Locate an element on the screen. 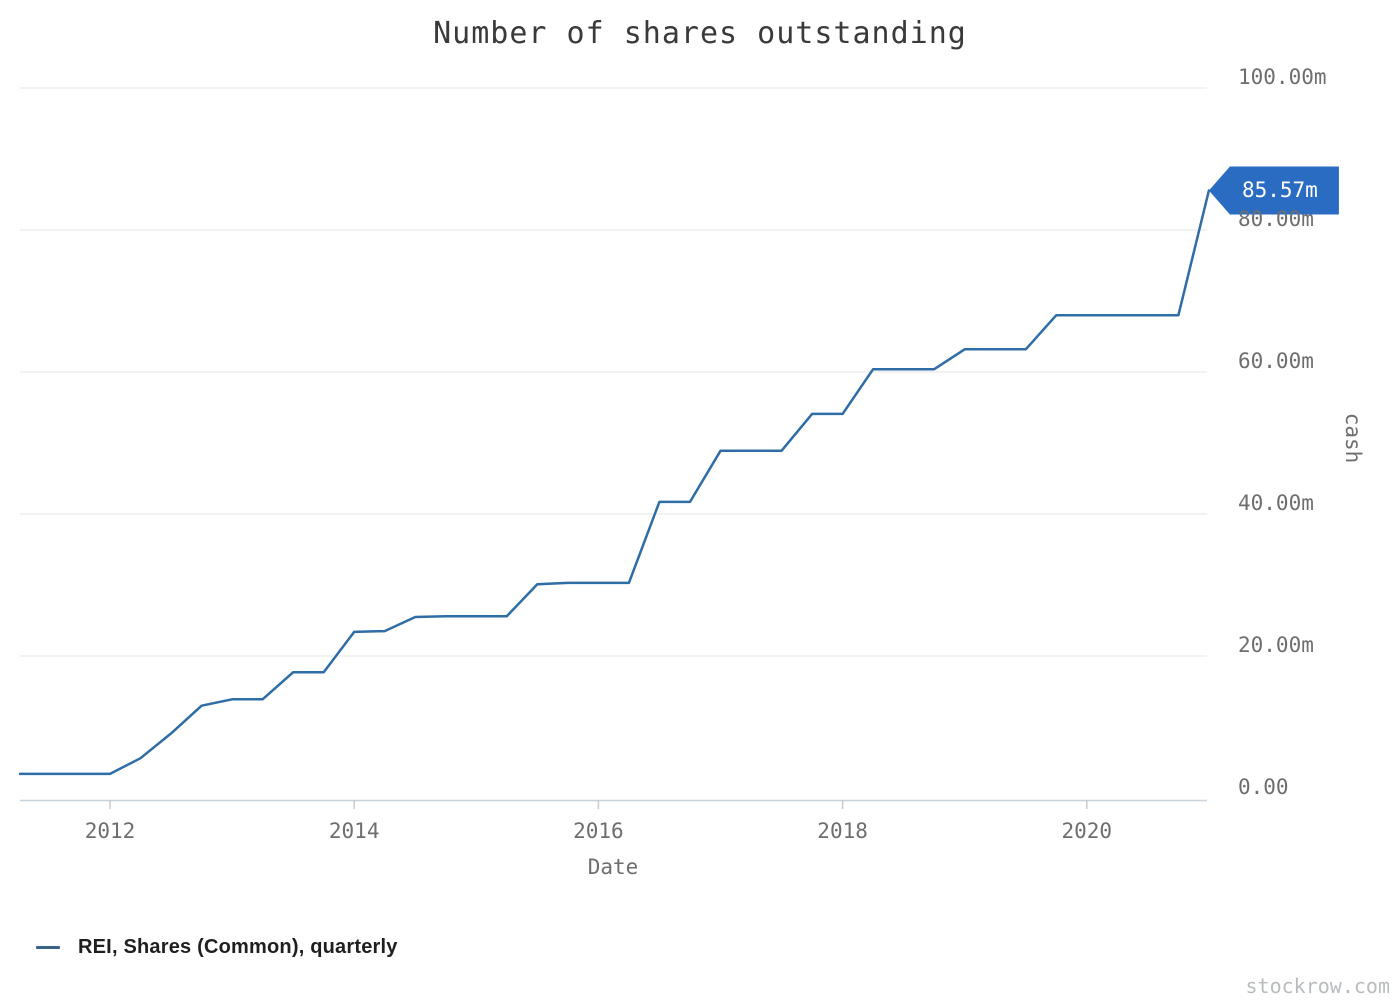 Image resolution: width=1400 pixels, height=1000 pixels. x-axis-tick-label: 2018 is located at coordinates (842, 831).